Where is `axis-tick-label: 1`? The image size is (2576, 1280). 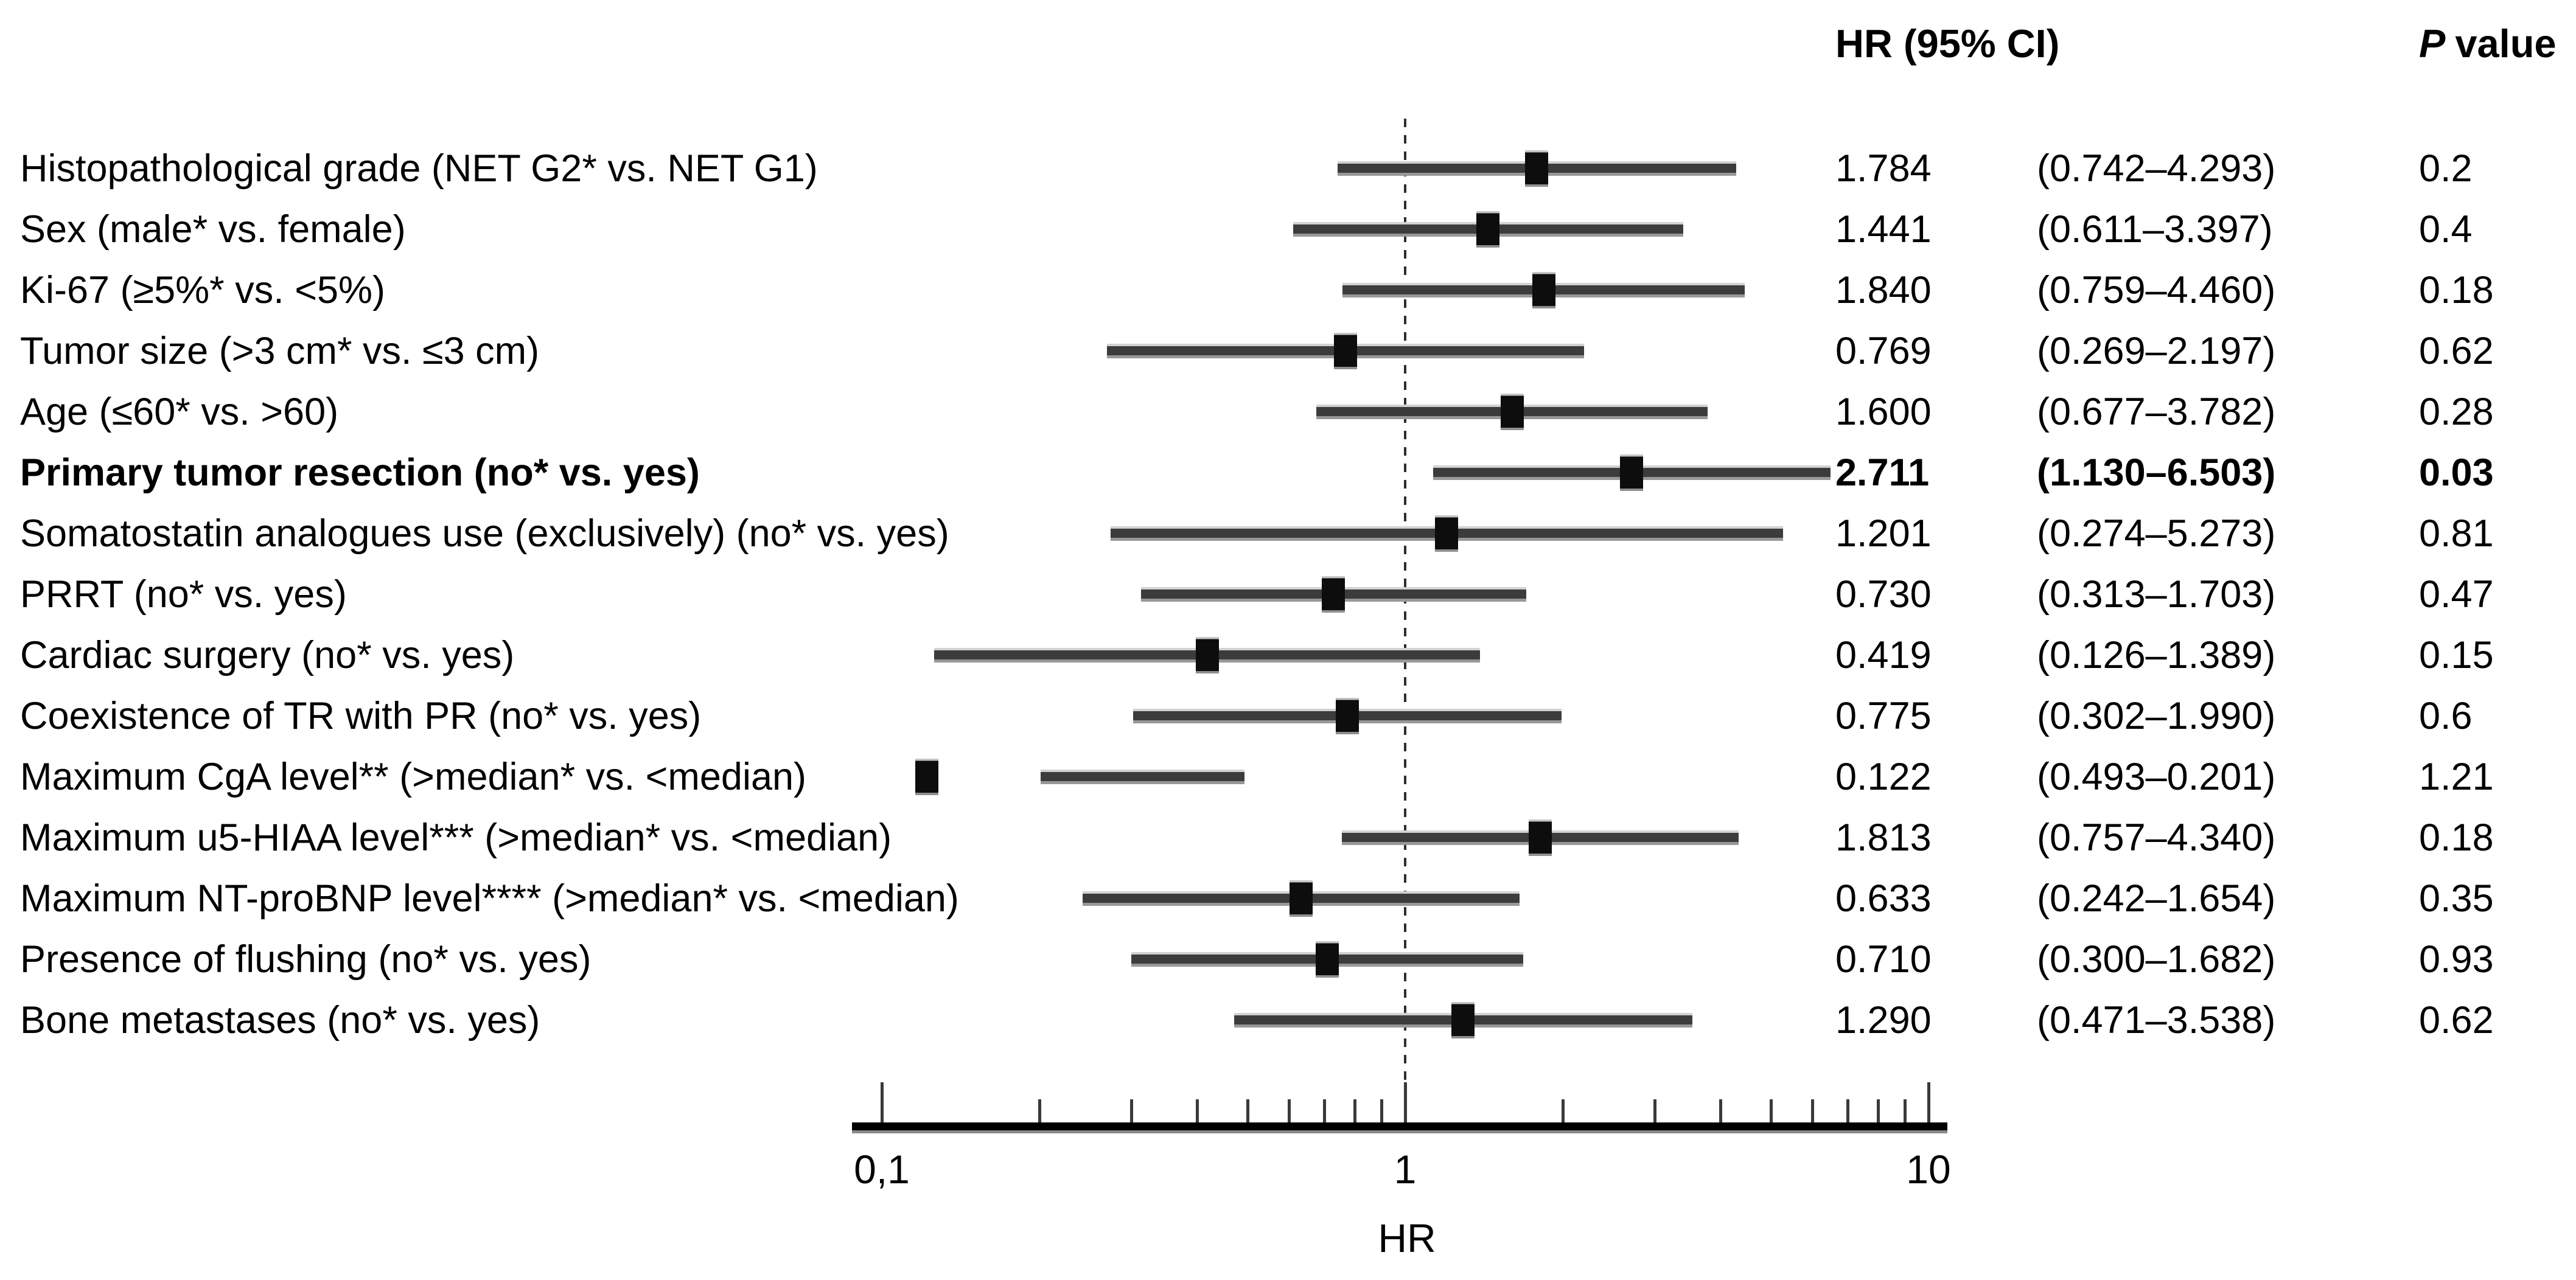 axis-tick-label: 1 is located at coordinates (1405, 1169).